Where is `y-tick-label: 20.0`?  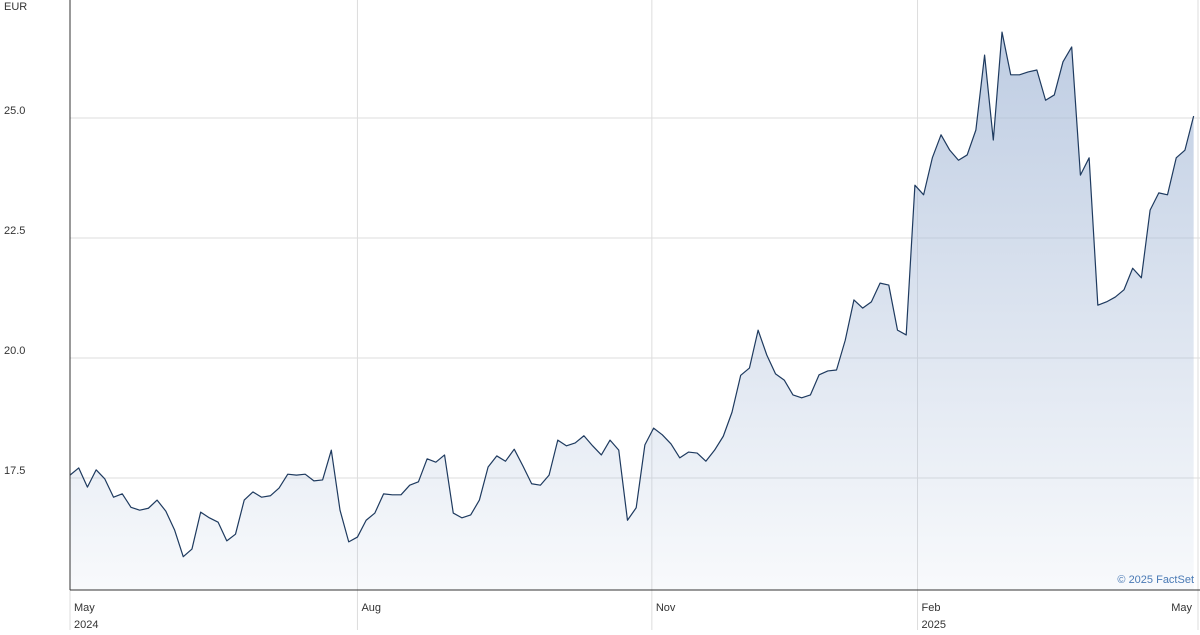 y-tick-label: 20.0 is located at coordinates (14, 351).